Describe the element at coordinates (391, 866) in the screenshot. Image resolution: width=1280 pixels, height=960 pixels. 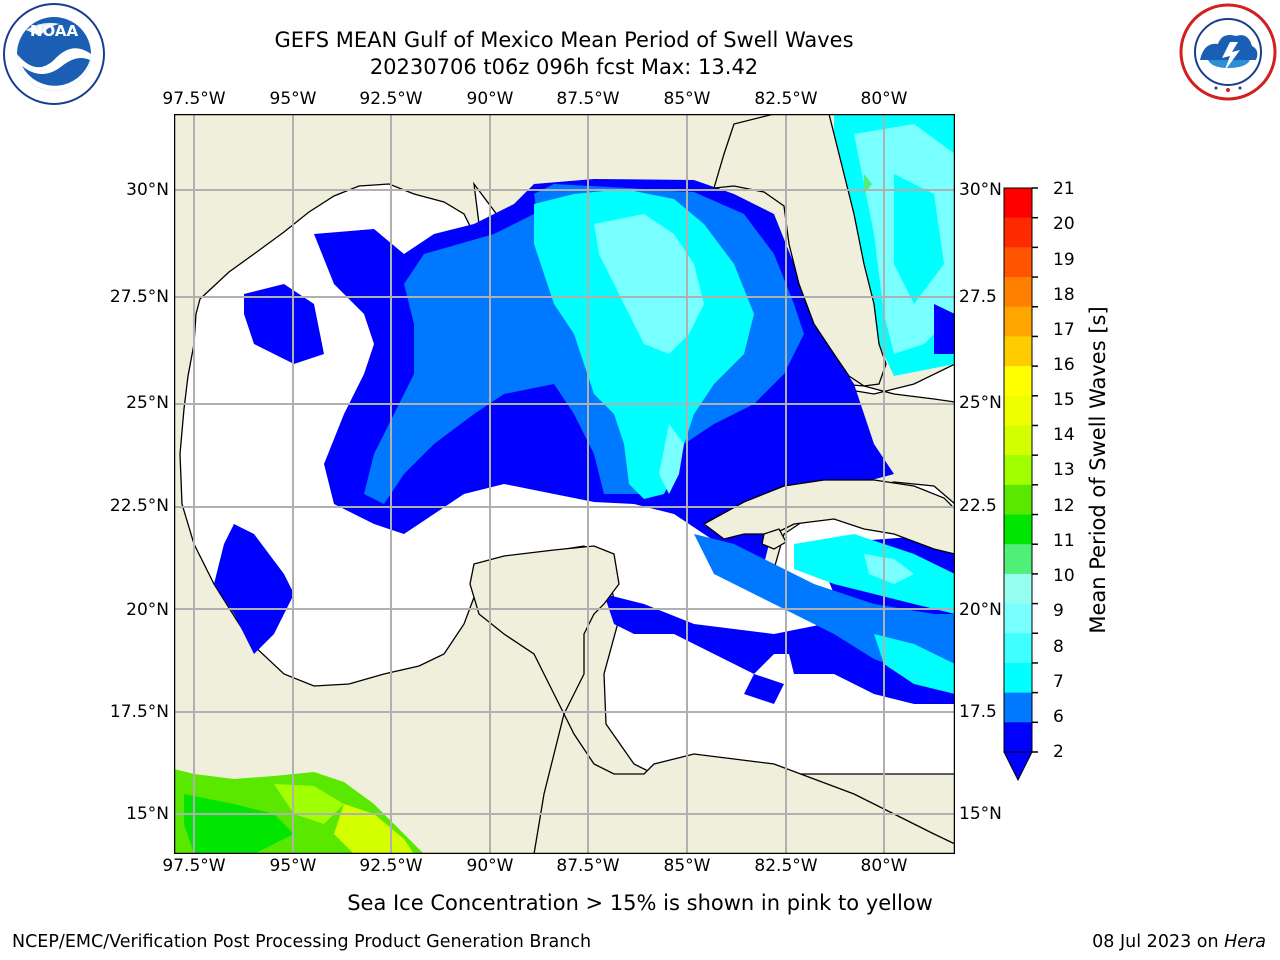
I see `lon-label-bottom: 92.5°W` at that location.